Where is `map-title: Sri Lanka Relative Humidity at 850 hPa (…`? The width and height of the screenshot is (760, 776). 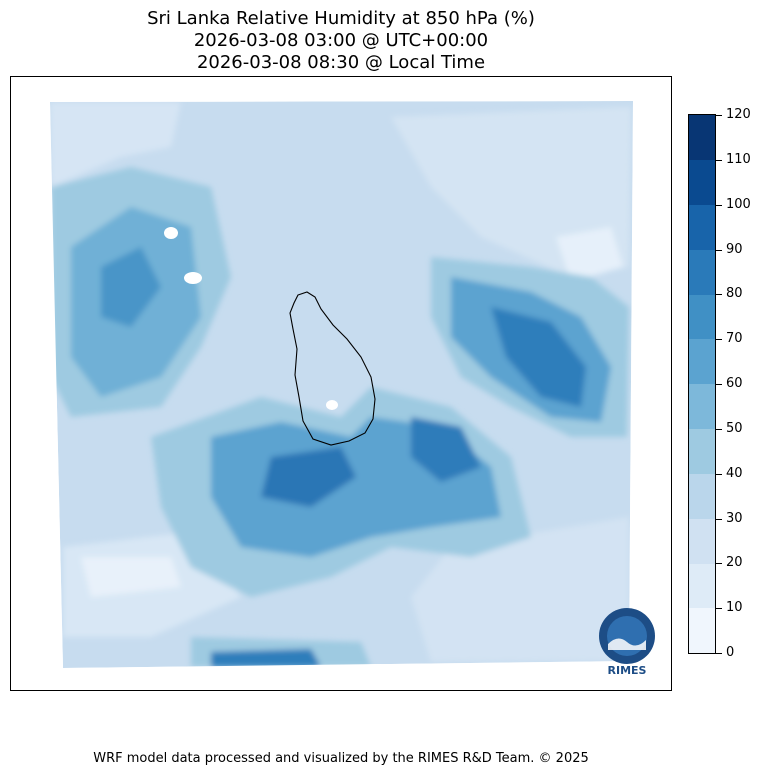
map-title: Sri Lanka Relative Humidity at 850 hPa (… is located at coordinates (341, 18).